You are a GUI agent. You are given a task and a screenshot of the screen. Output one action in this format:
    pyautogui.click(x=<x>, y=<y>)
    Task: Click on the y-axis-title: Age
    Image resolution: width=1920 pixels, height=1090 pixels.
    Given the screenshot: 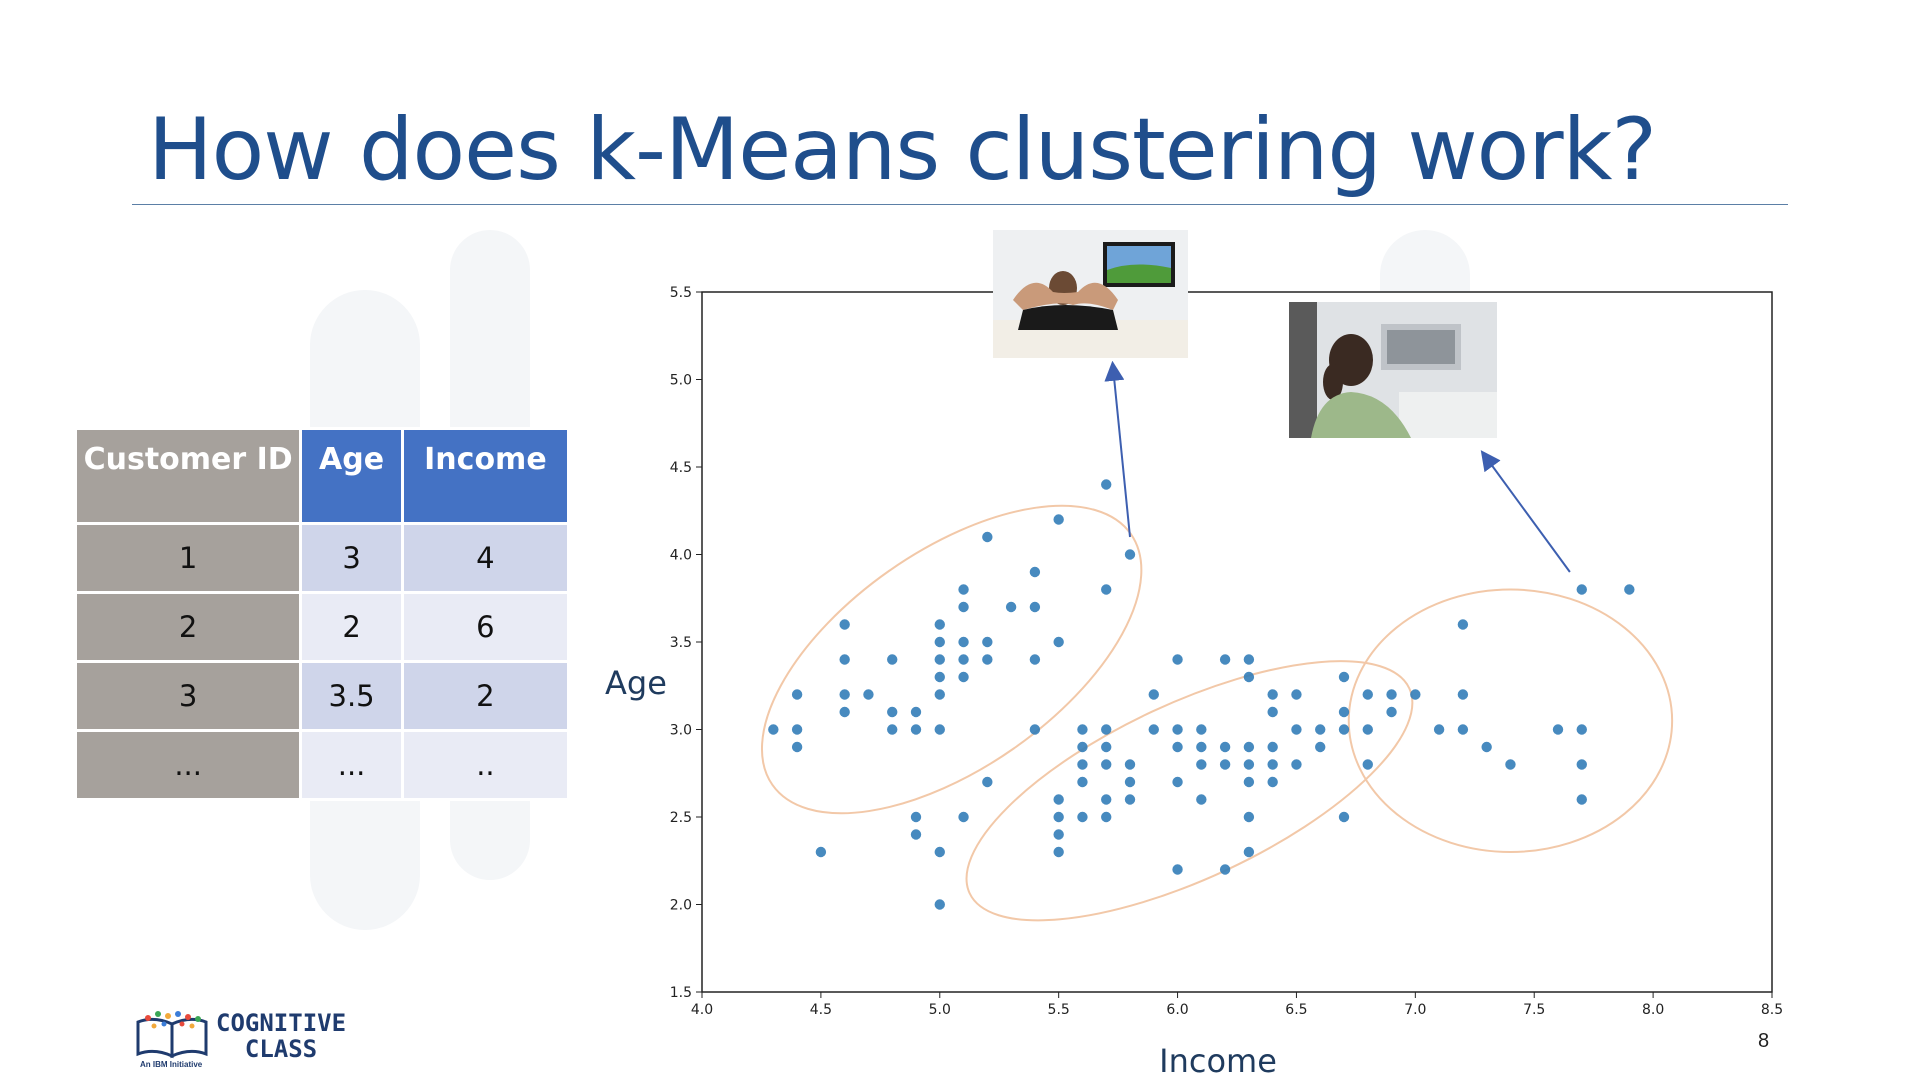 What is the action you would take?
    pyautogui.click(x=636, y=683)
    